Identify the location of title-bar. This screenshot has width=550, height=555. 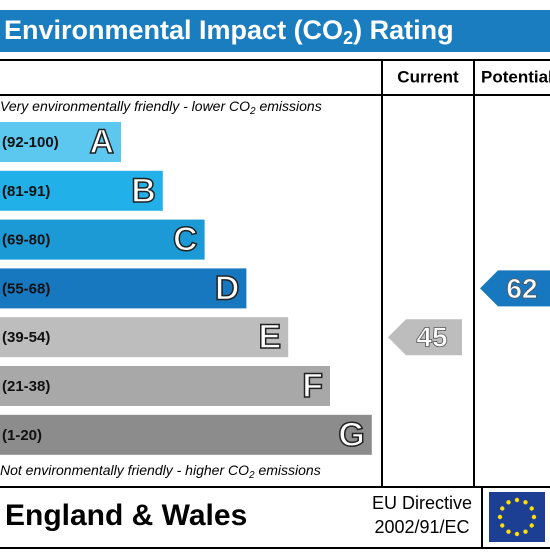
(275, 31).